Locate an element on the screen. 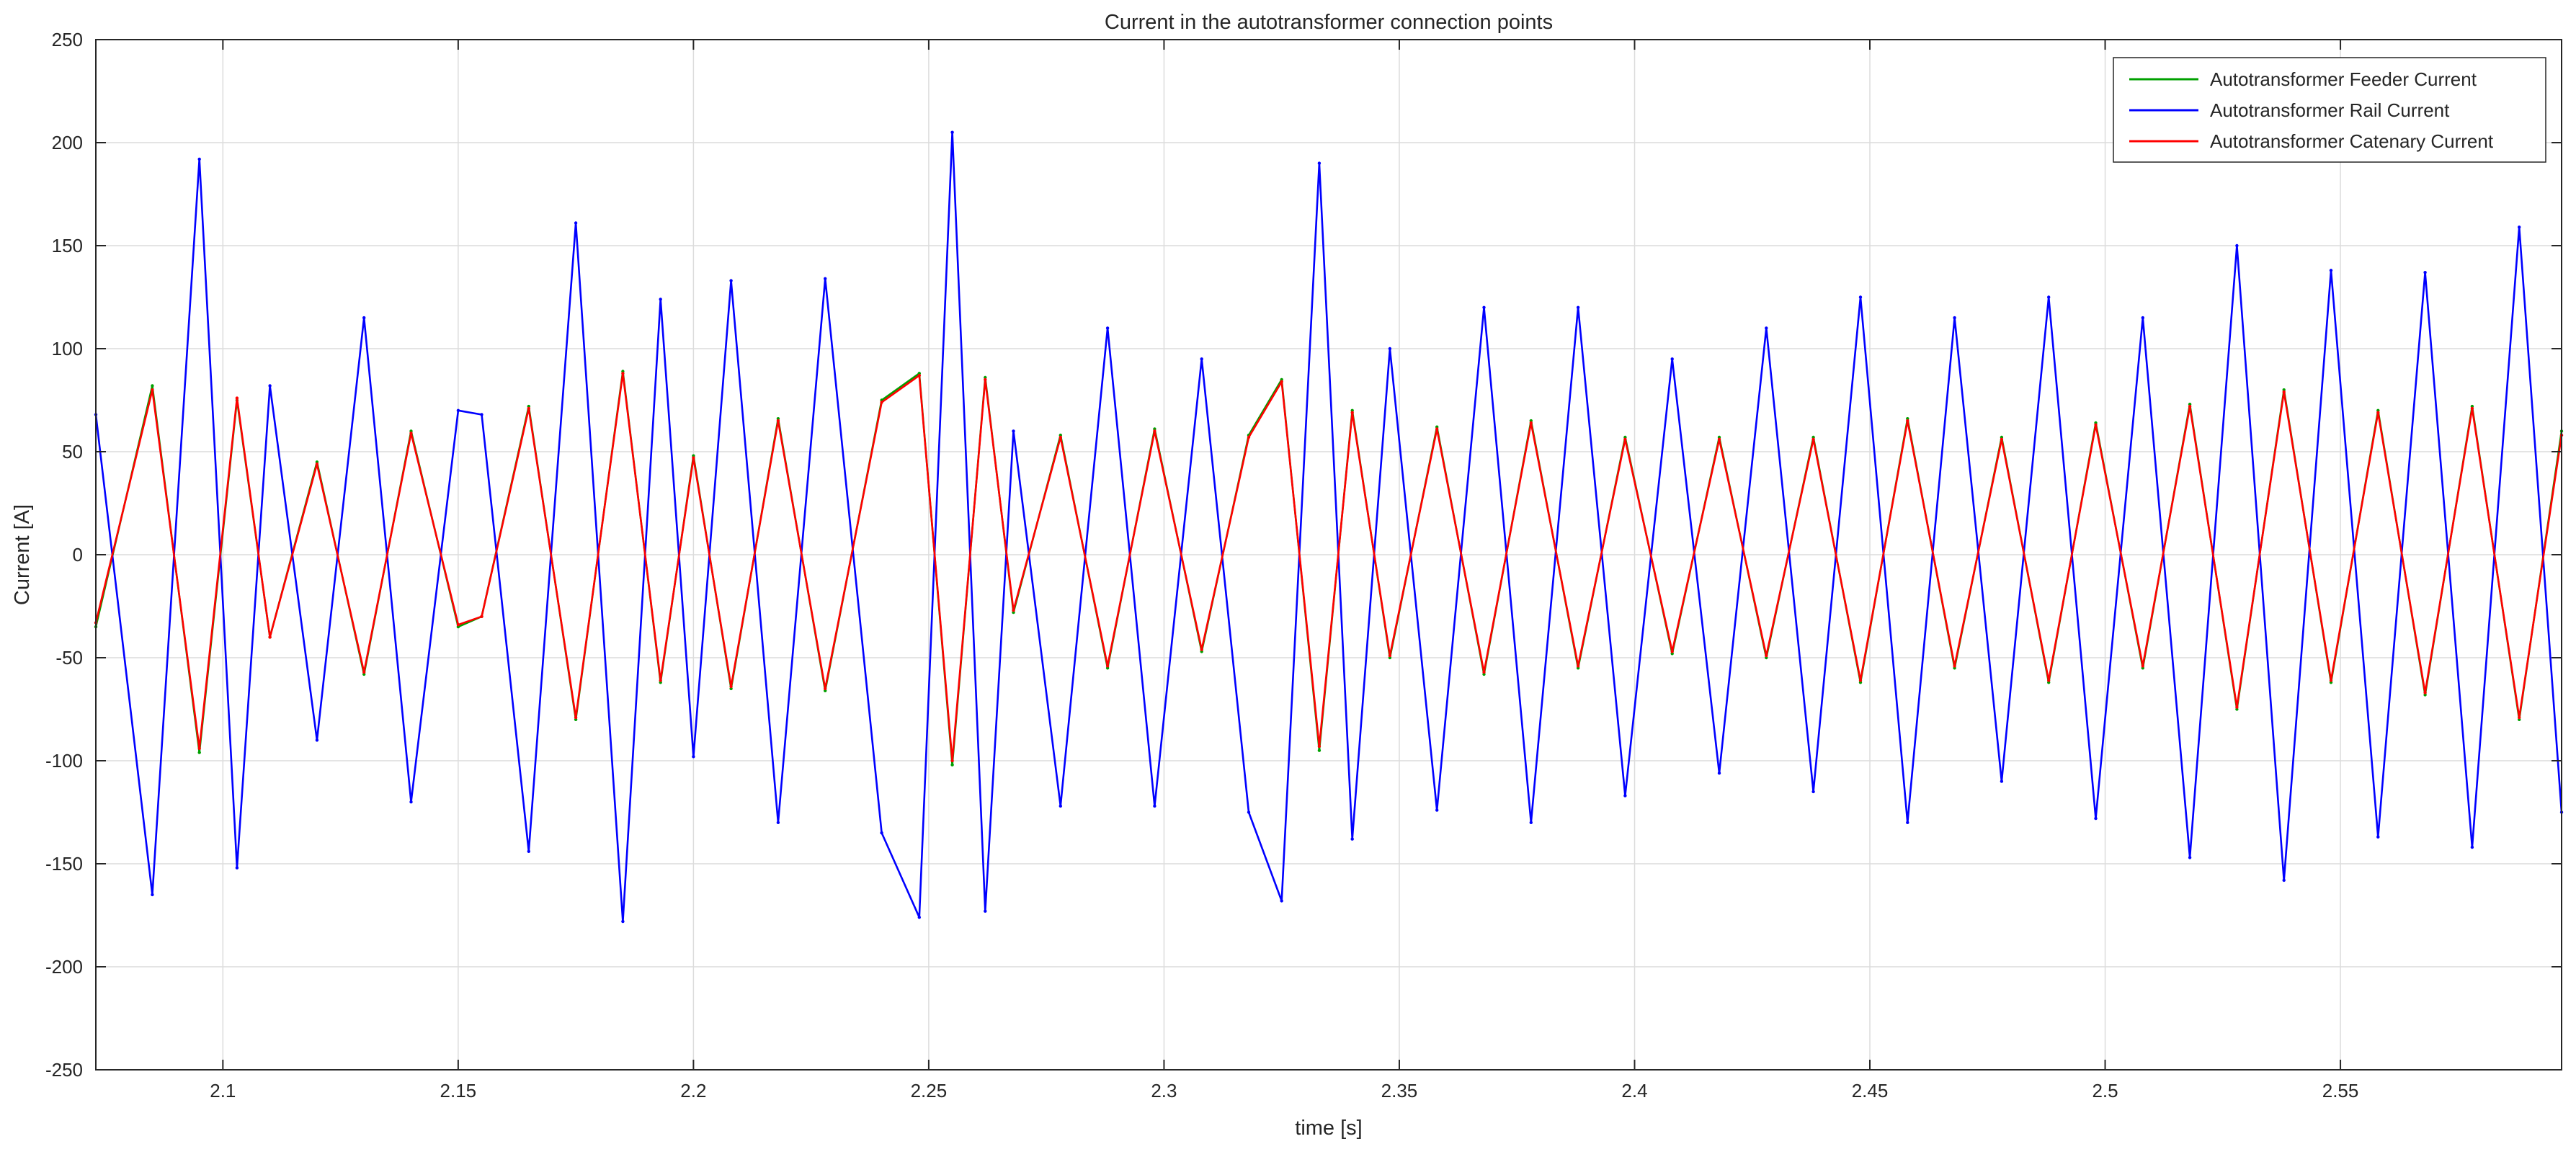  x-tick-label: 2.35 is located at coordinates (1399, 1090).